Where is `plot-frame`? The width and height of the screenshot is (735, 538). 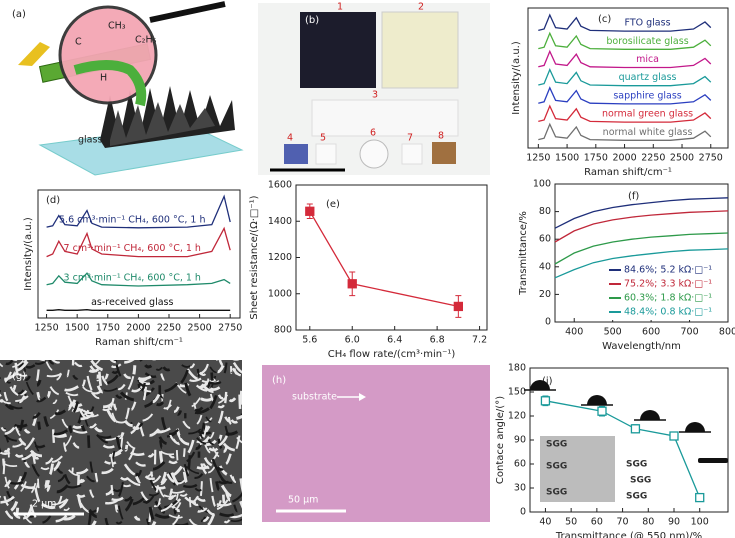
plot-frame is located at coordinates (139, 254).